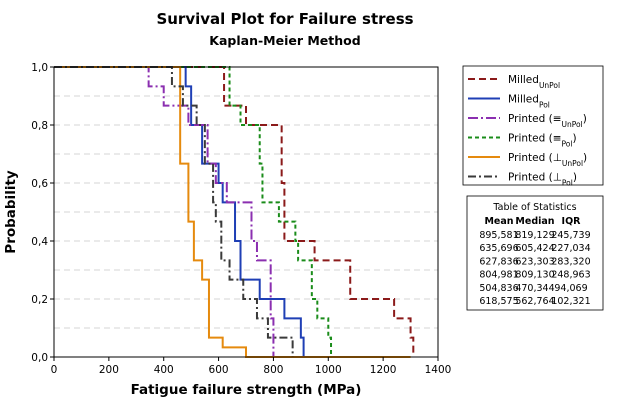  Describe the element at coordinates (383, 370) in the screenshot. I see `x-tick-label: 1200` at that location.